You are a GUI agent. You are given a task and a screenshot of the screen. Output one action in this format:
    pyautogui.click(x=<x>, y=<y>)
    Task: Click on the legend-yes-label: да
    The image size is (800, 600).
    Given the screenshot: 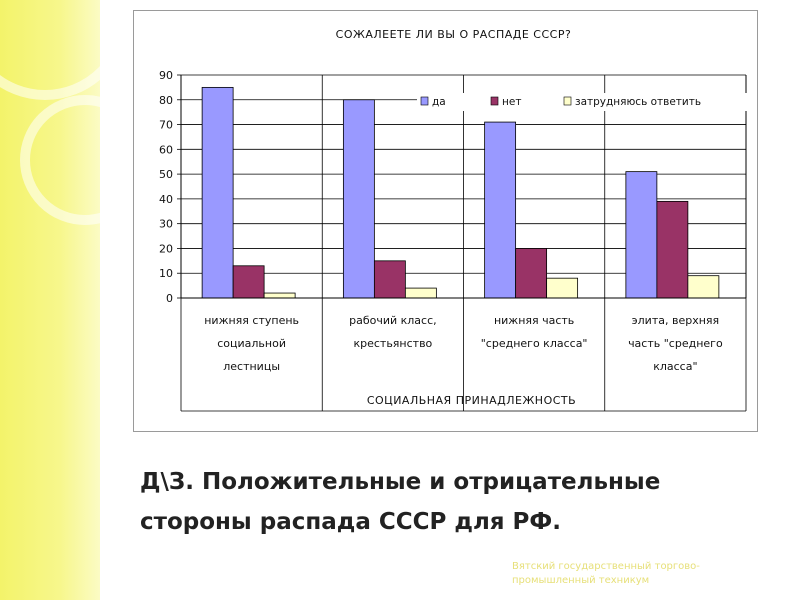 What is the action you would take?
    pyautogui.click(x=439, y=102)
    